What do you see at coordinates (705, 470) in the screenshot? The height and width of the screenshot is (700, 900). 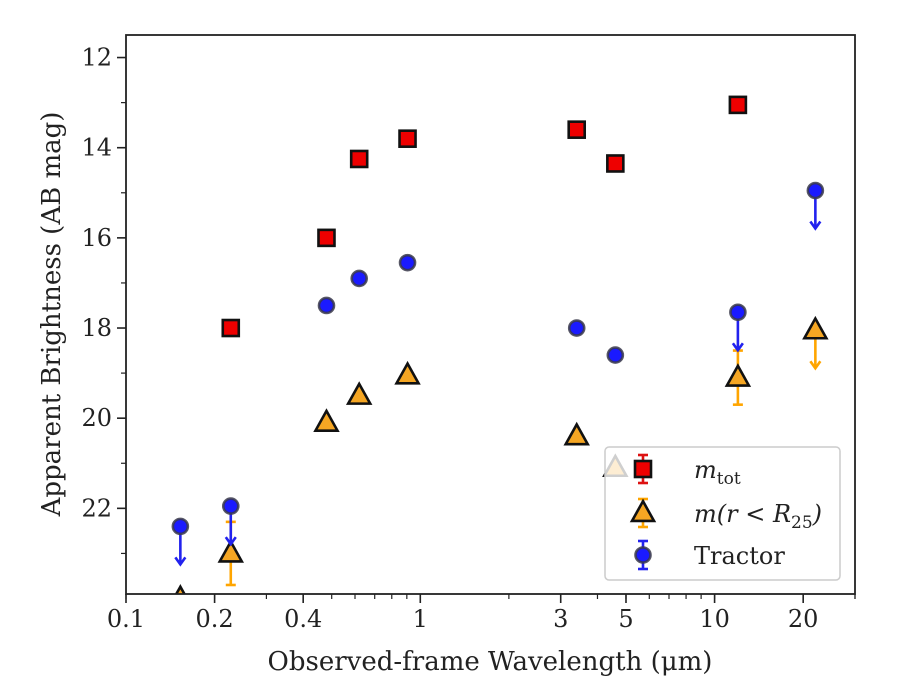 I see `legend-label-main: m` at bounding box center [705, 470].